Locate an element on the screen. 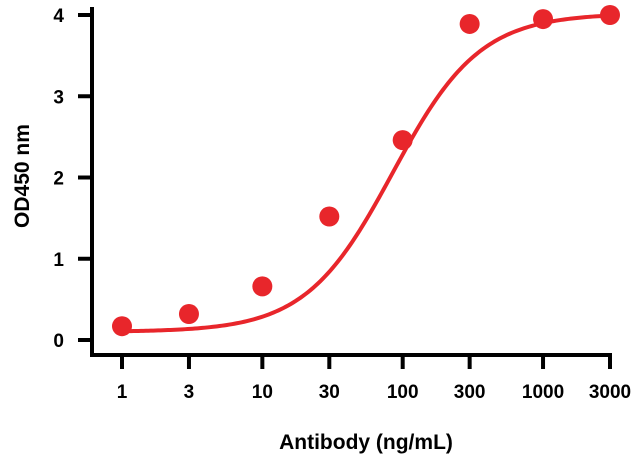 This screenshot has width=640, height=463. x-tick-label: 1000 is located at coordinates (543, 392).